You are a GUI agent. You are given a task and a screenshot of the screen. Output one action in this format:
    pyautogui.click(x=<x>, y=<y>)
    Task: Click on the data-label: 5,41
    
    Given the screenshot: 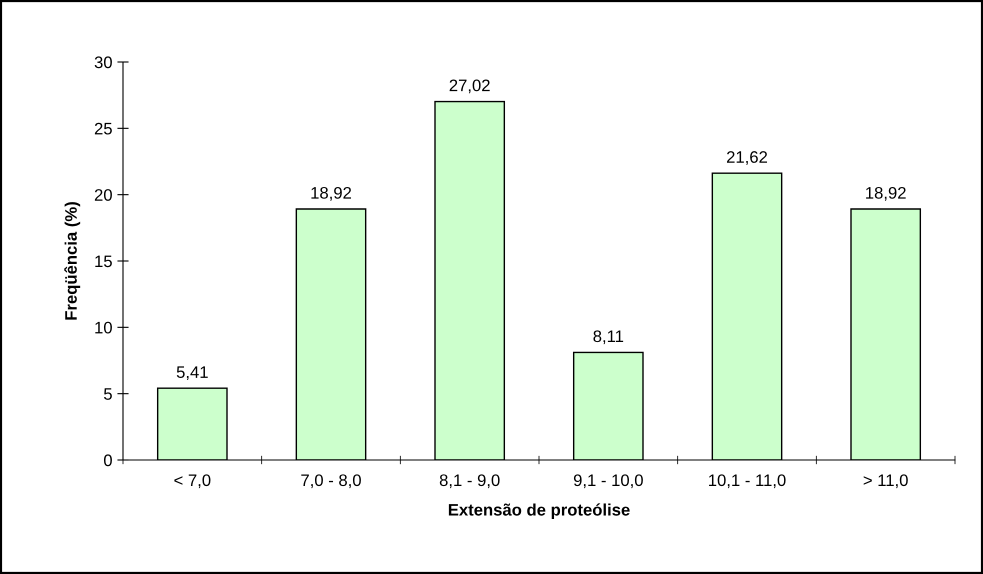 What is the action you would take?
    pyautogui.click(x=192, y=373)
    